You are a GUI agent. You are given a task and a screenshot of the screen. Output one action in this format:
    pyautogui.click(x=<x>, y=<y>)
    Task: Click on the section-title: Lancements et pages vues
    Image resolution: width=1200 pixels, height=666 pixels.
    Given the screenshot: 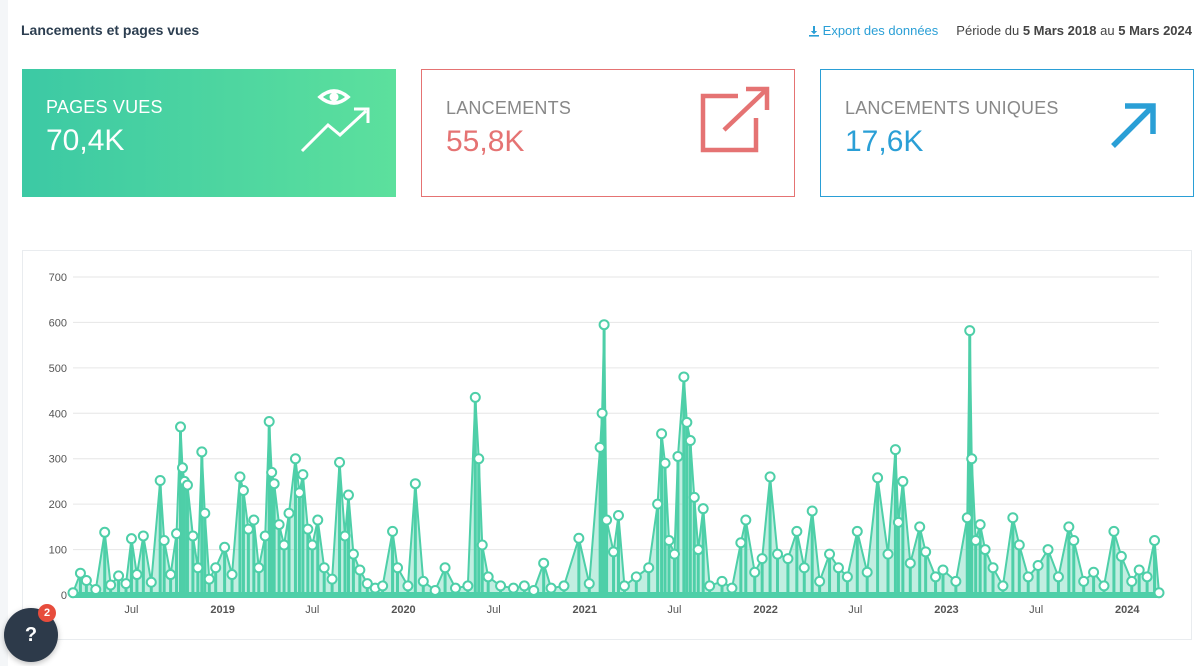 What is the action you would take?
    pyautogui.click(x=110, y=30)
    